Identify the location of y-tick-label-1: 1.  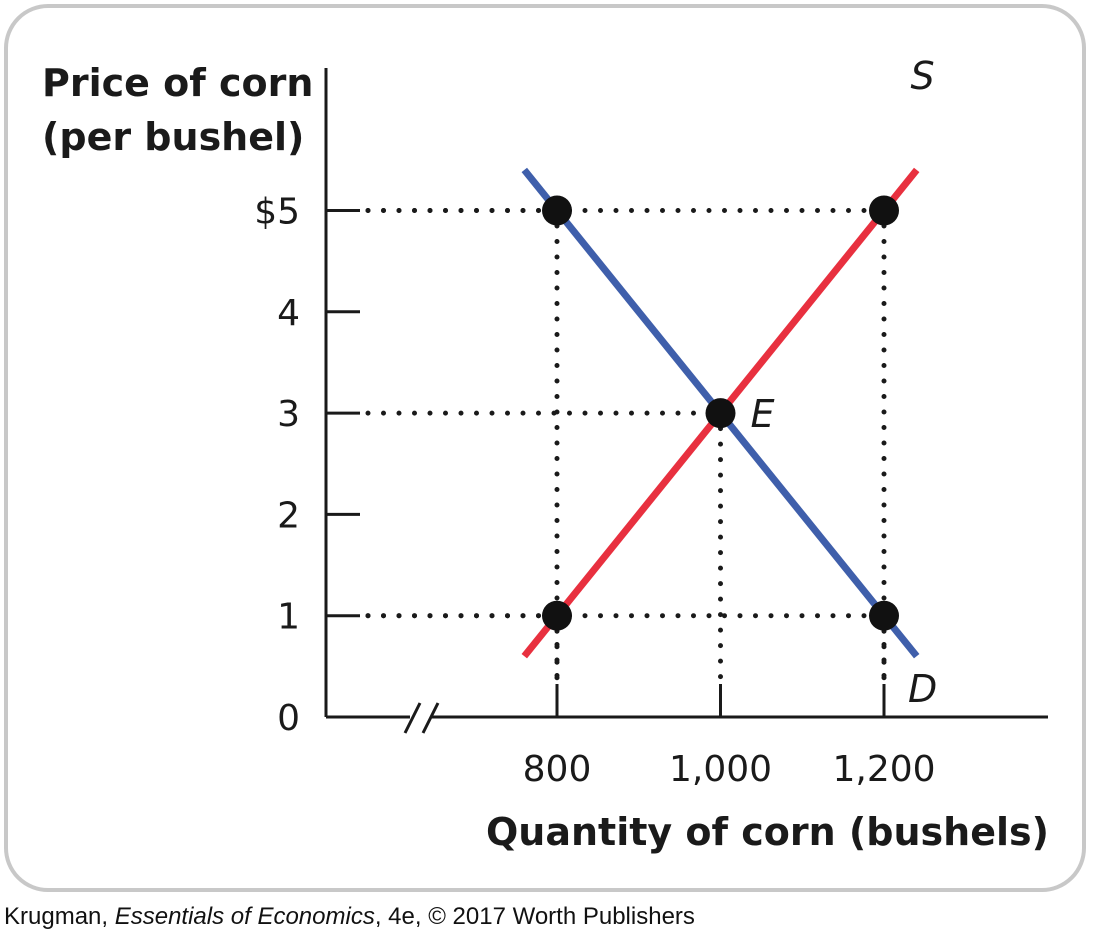
(288, 617).